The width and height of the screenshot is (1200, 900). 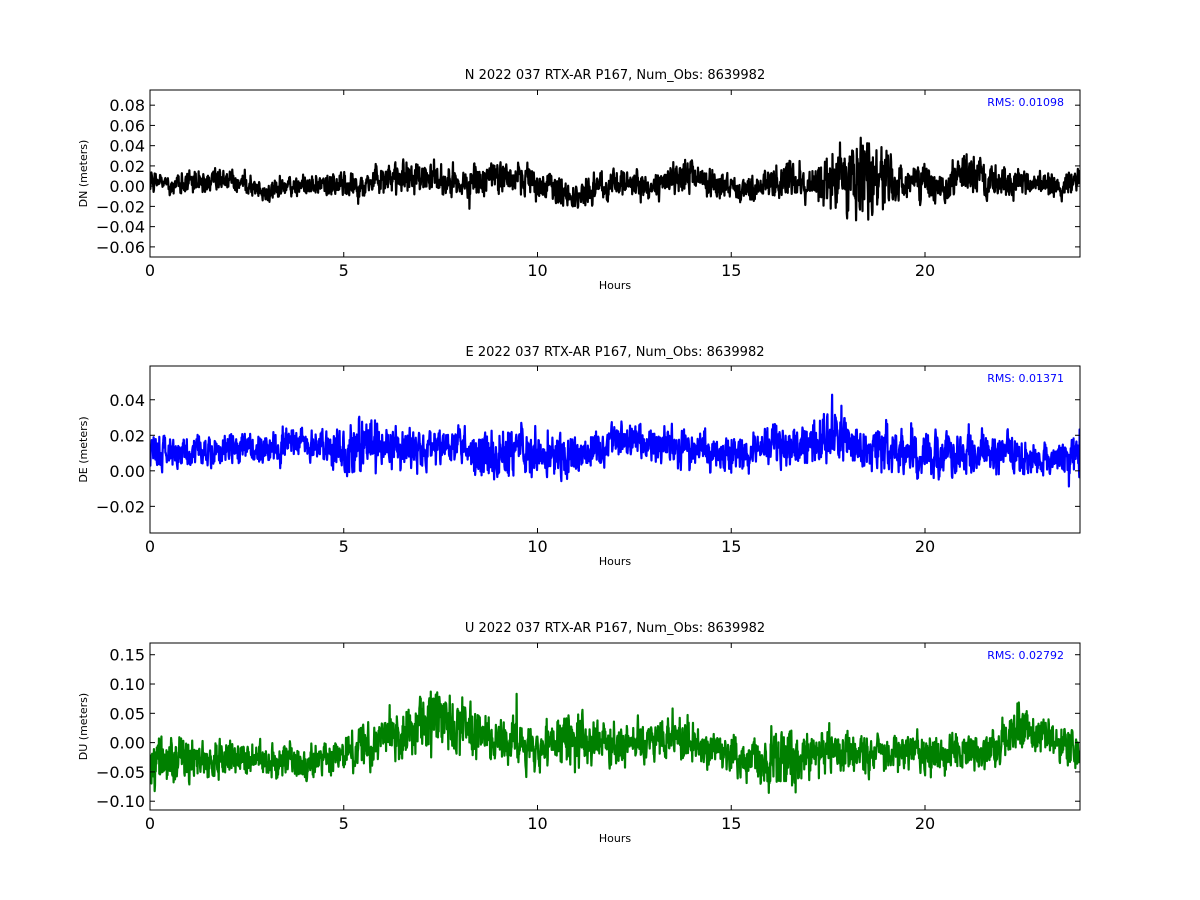 I want to click on chart-title: N 2022 037 RTX-AR P167, Num_Obs: 8639982, so click(x=615, y=75).